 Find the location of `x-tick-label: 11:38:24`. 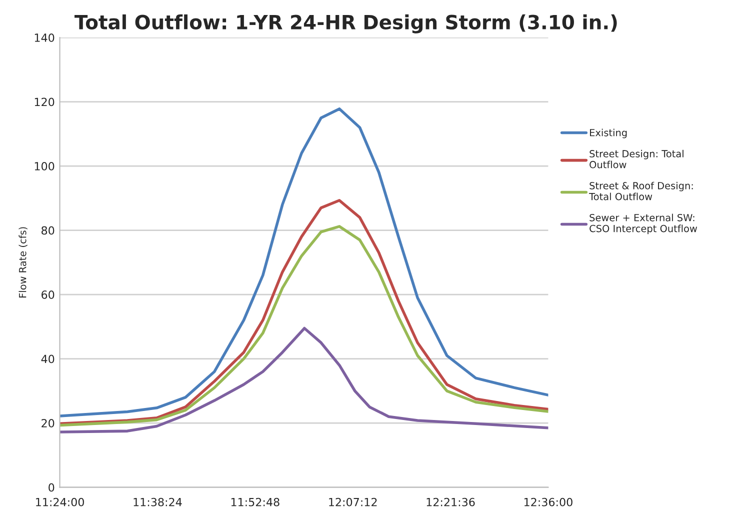

x-tick-label: 11:38:24 is located at coordinates (158, 502).